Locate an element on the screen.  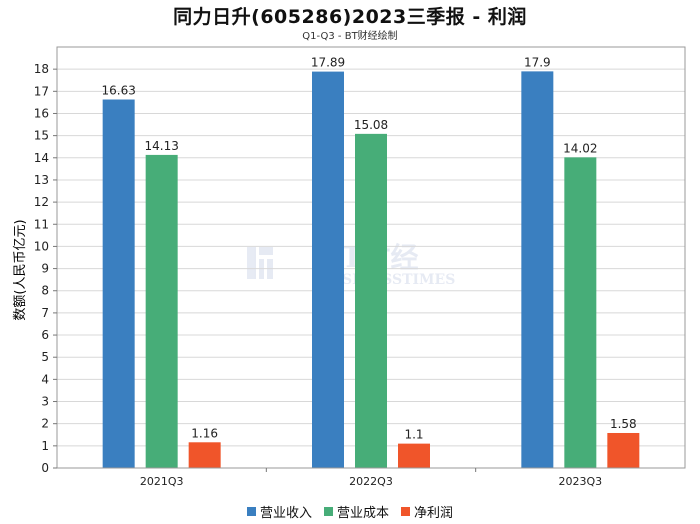
y-tick-label: 2 is located at coordinates (45, 424).